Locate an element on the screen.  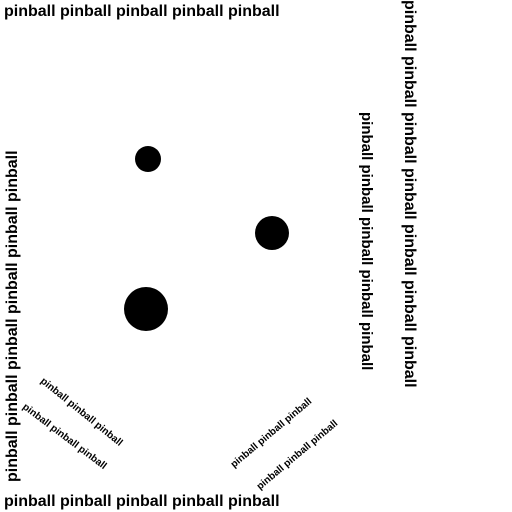
top-wall: pinball pinball pinball pinball pinball is located at coordinates (142, 11).